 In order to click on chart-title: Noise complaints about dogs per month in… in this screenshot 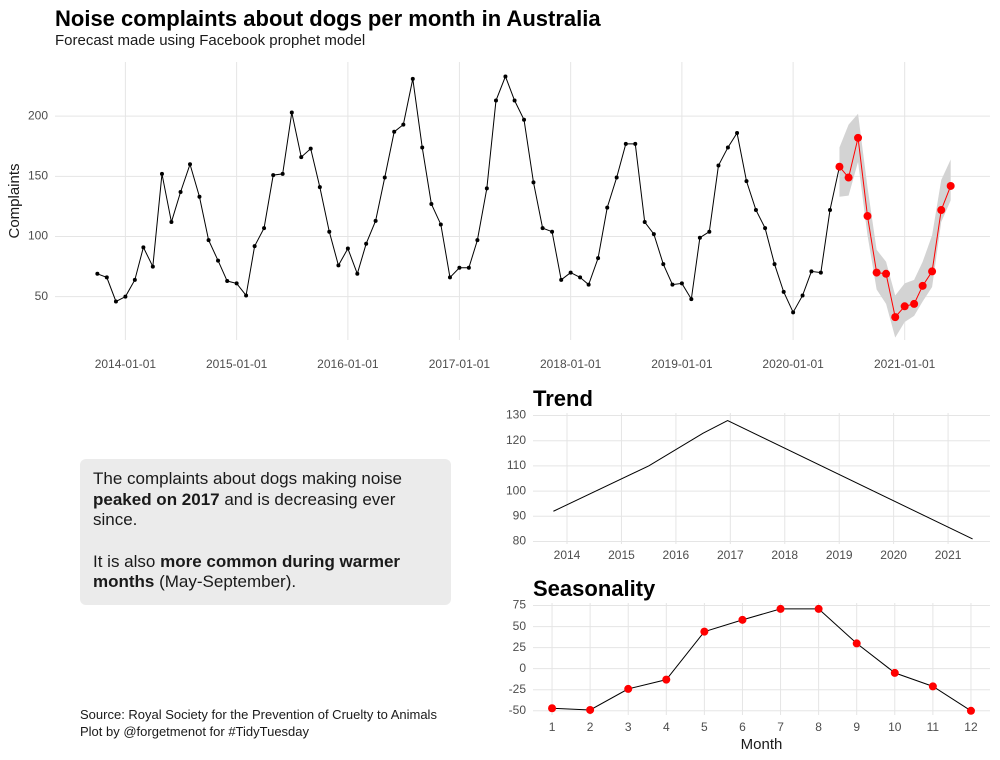, I will do `click(328, 18)`.